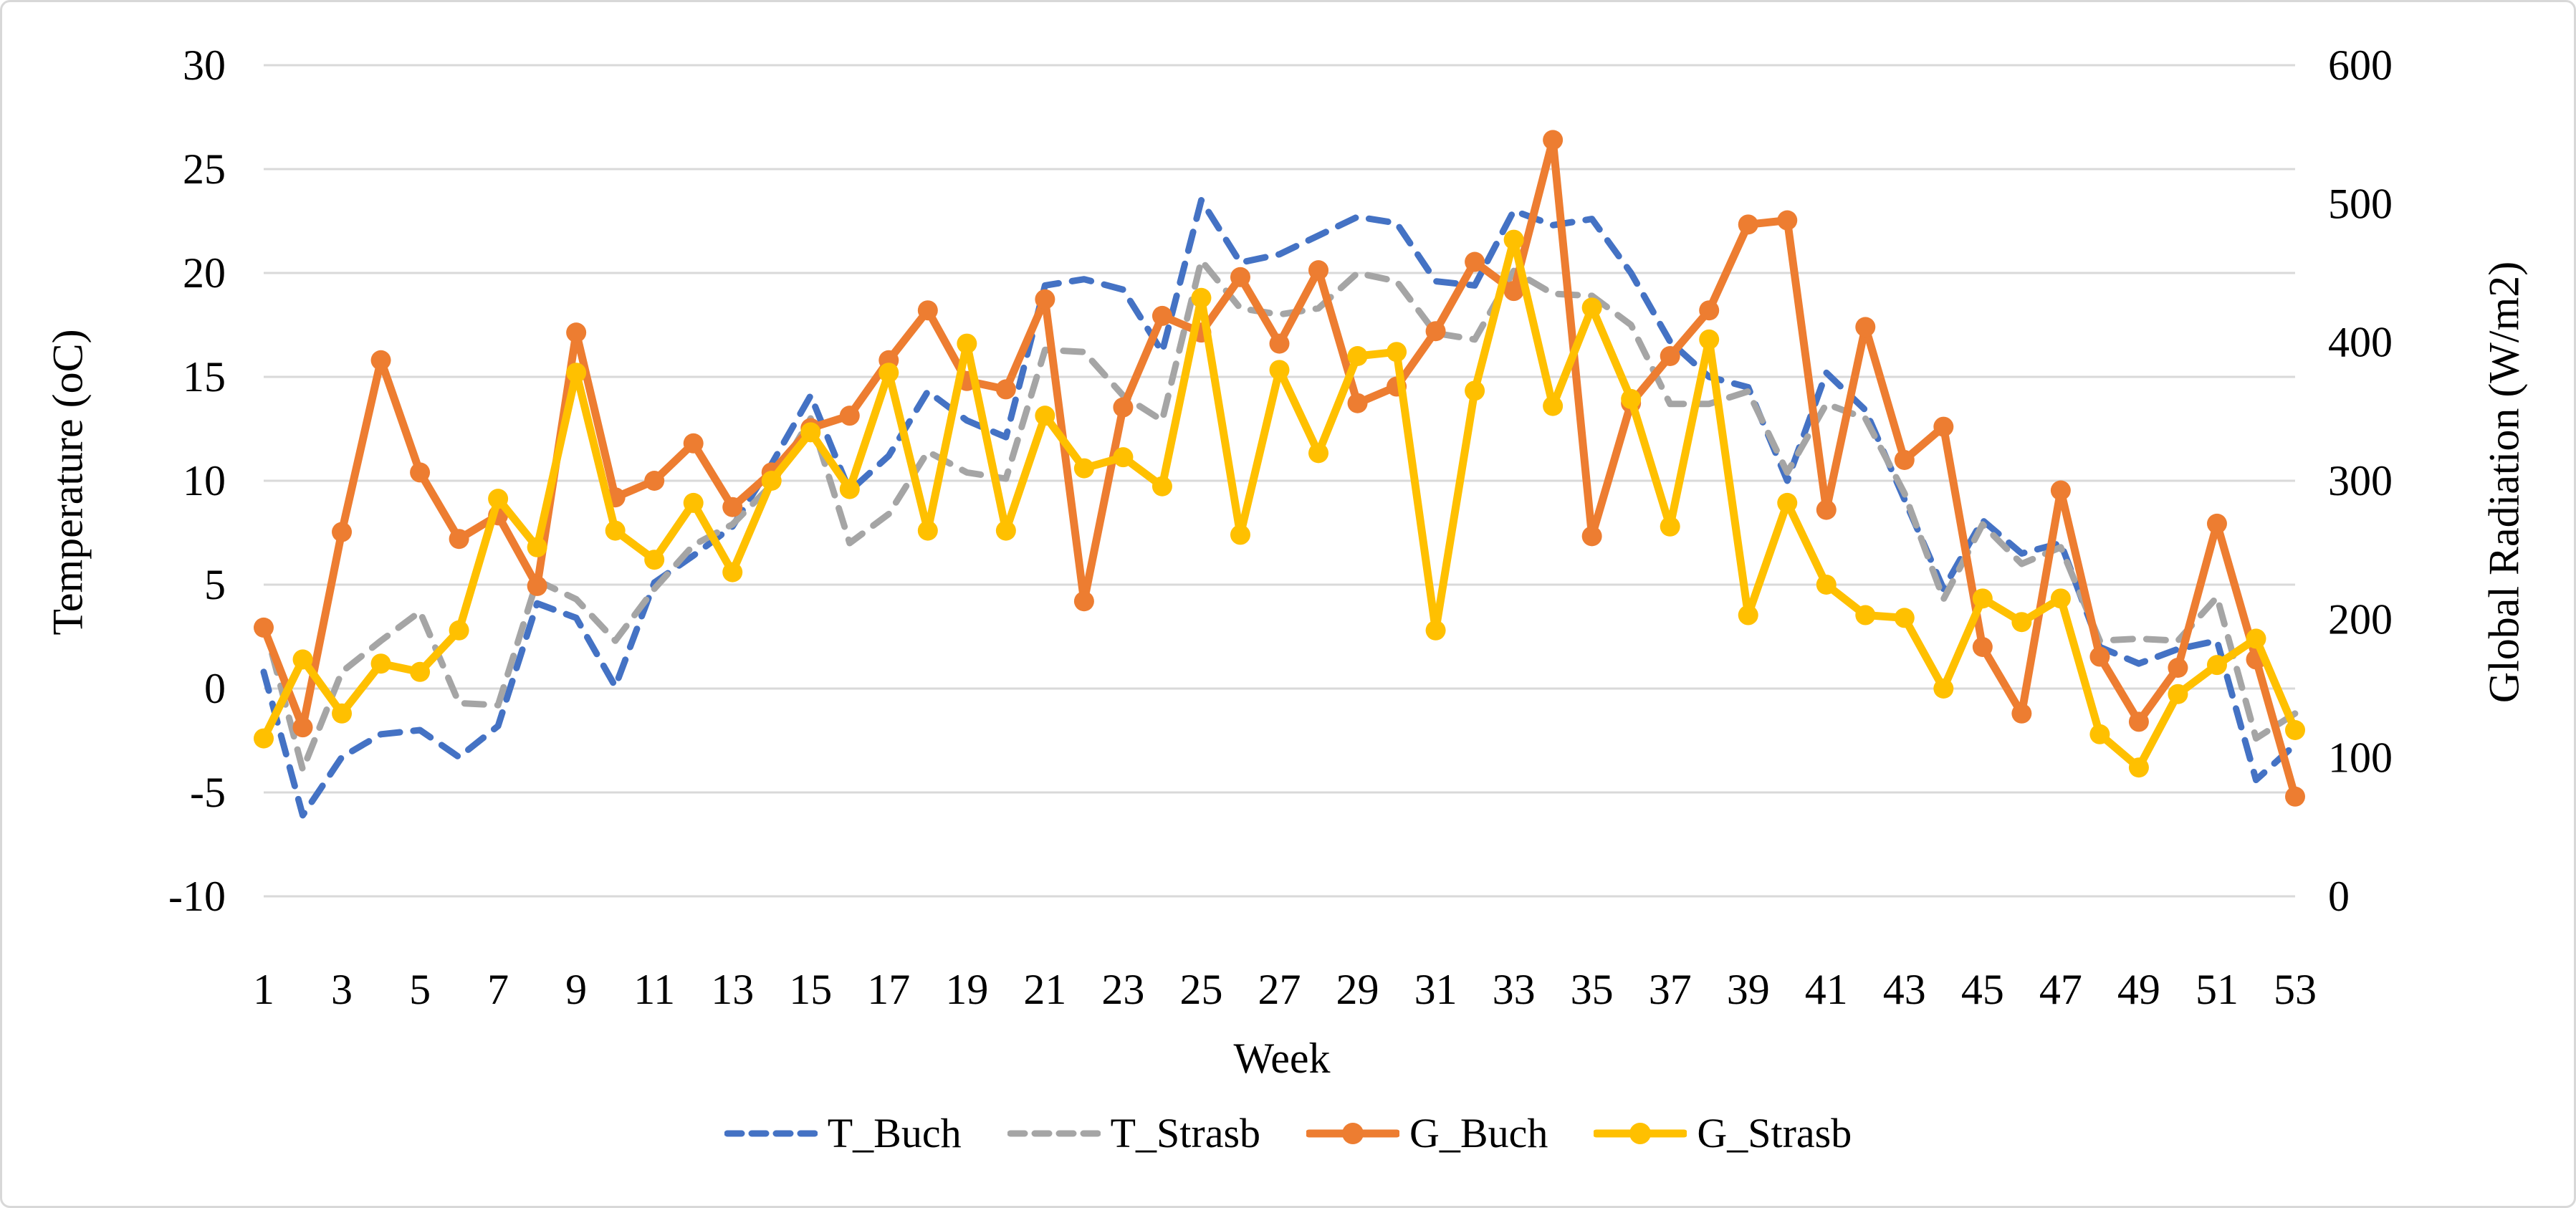 Image resolution: width=2576 pixels, height=1208 pixels. I want to click on x-axis-tick-label: 53, so click(2295, 989).